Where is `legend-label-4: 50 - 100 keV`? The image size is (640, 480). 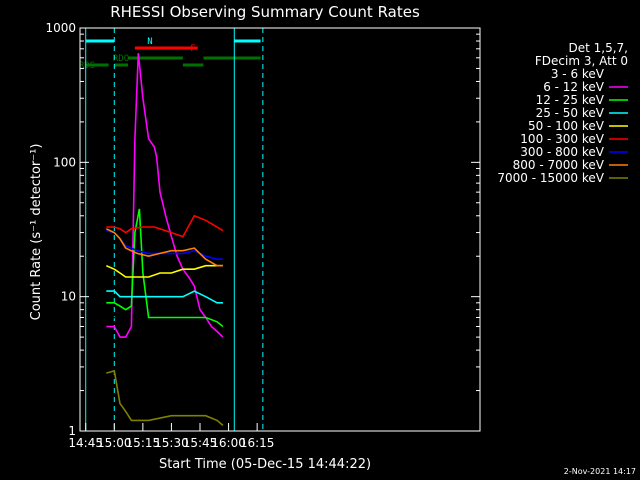
legend-label-4: 50 - 100 keV is located at coordinates (566, 126).